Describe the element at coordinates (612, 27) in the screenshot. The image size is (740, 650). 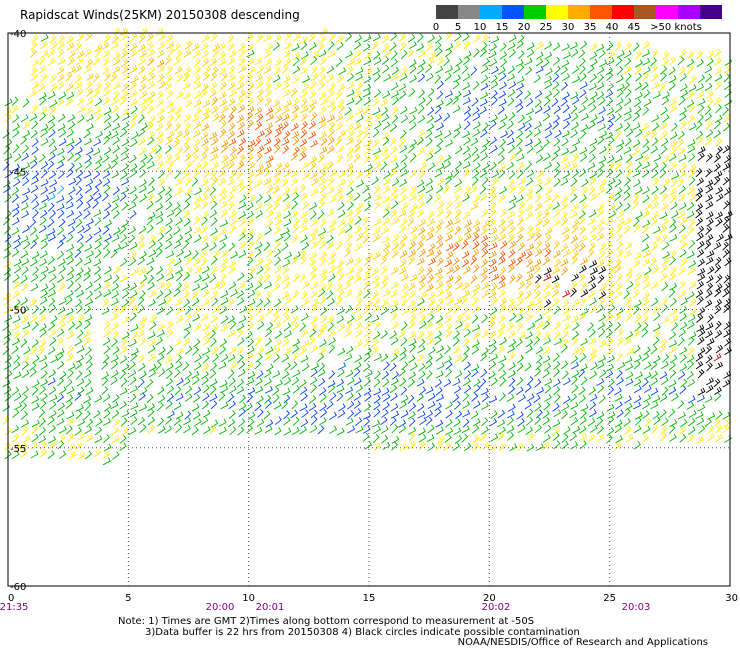
I see `scale-label: 40` at that location.